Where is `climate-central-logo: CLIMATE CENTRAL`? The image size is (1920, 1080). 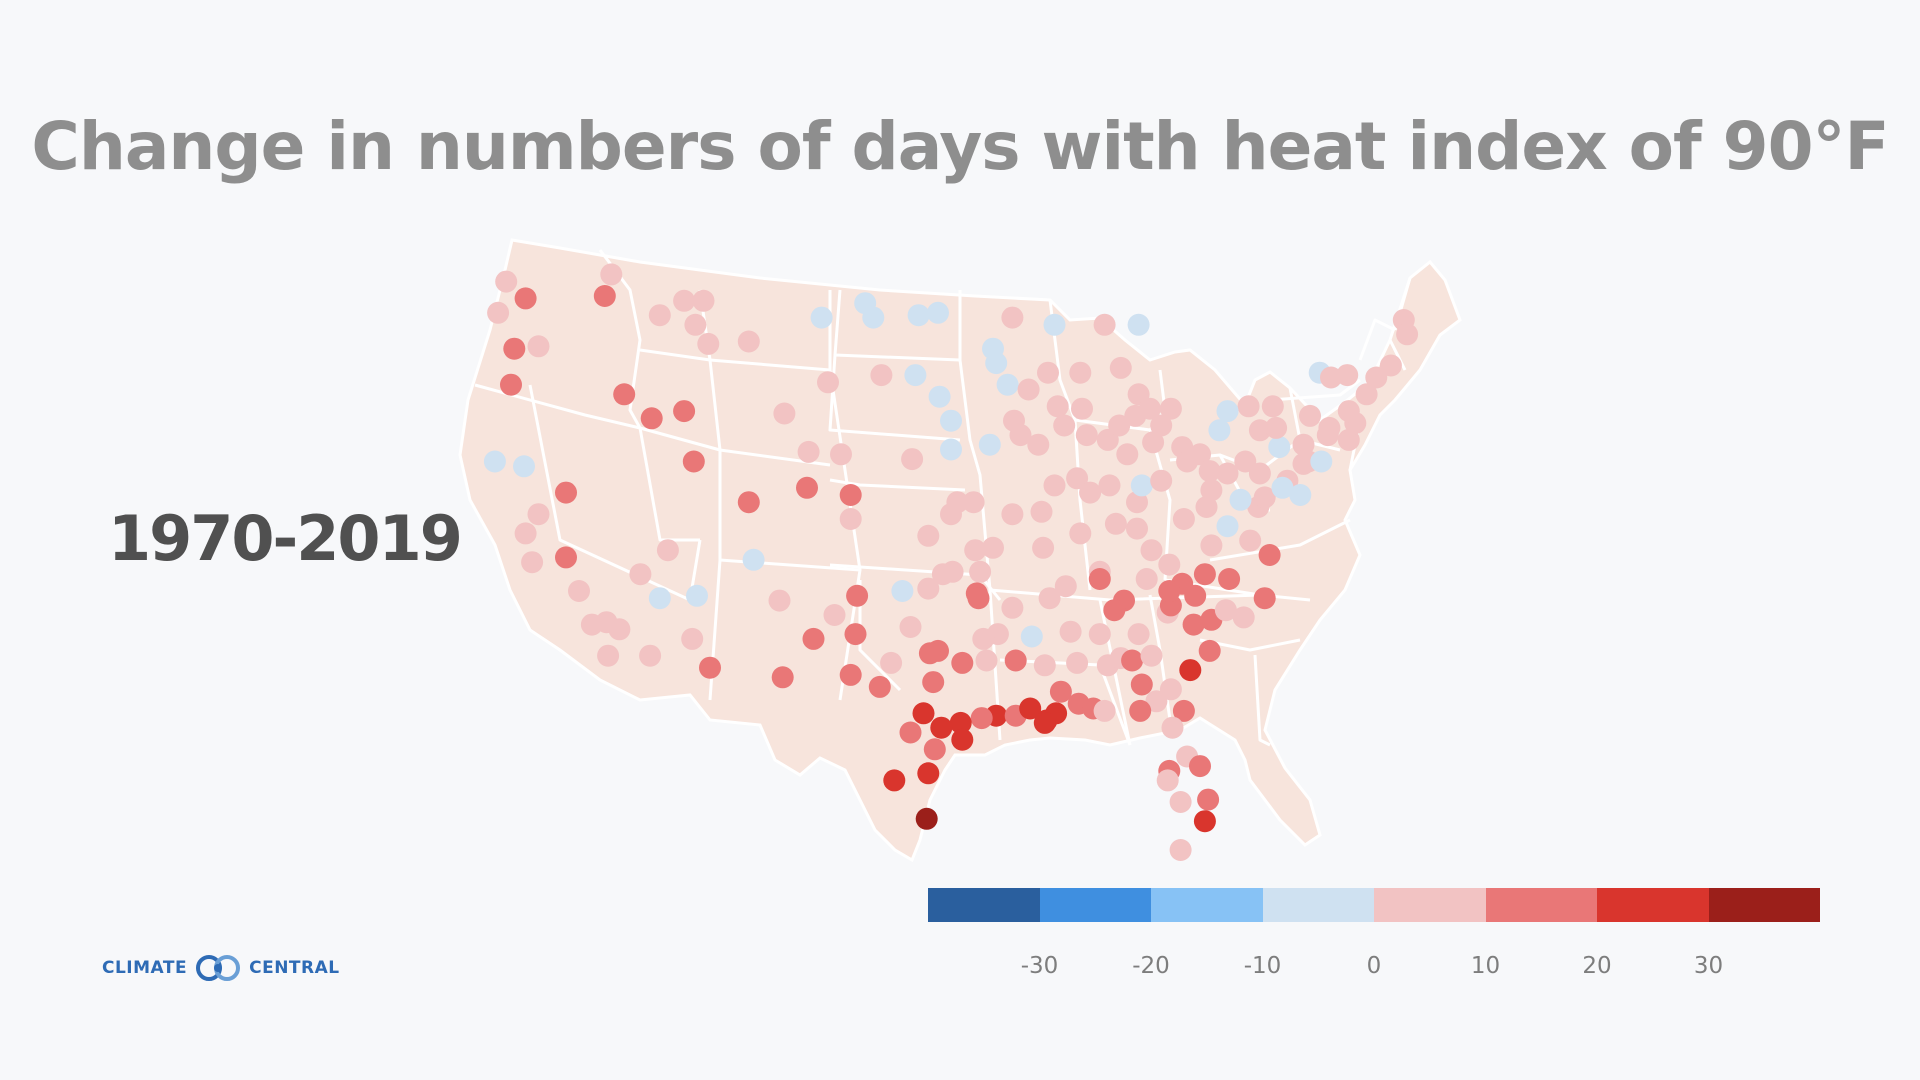 climate-central-logo: CLIMATE CENTRAL is located at coordinates (221, 968).